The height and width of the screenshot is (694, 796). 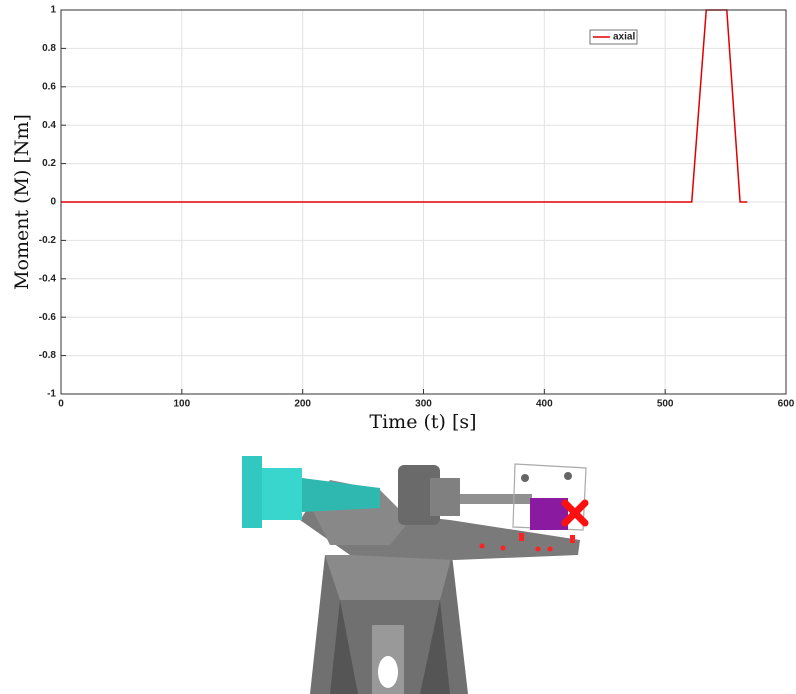 I want to click on x-axis-label: Time (t) [s], so click(x=422, y=422).